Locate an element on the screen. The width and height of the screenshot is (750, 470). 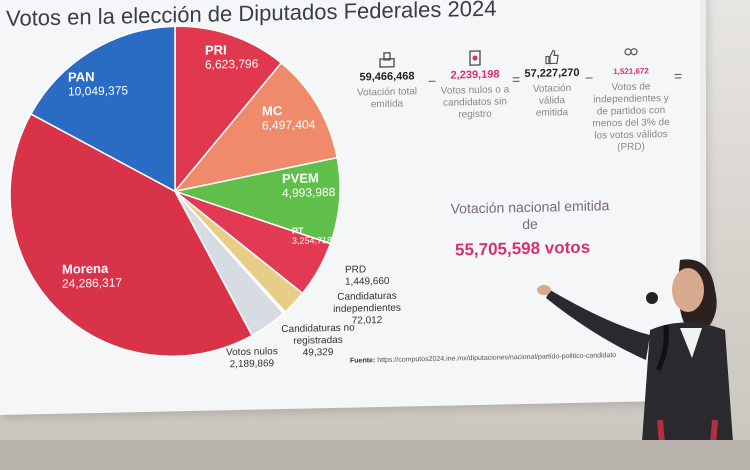
foreground-audience-strip is located at coordinates (375, 455).